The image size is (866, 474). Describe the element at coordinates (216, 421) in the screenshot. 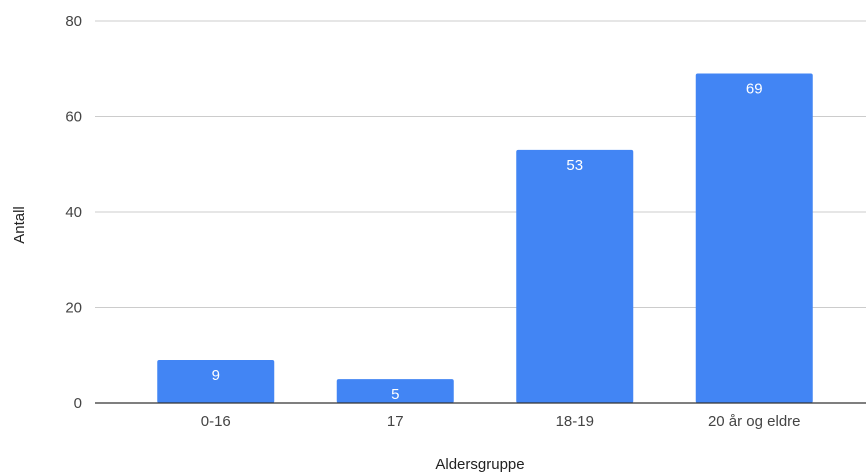

I see `x-tick-label: 0-16` at that location.